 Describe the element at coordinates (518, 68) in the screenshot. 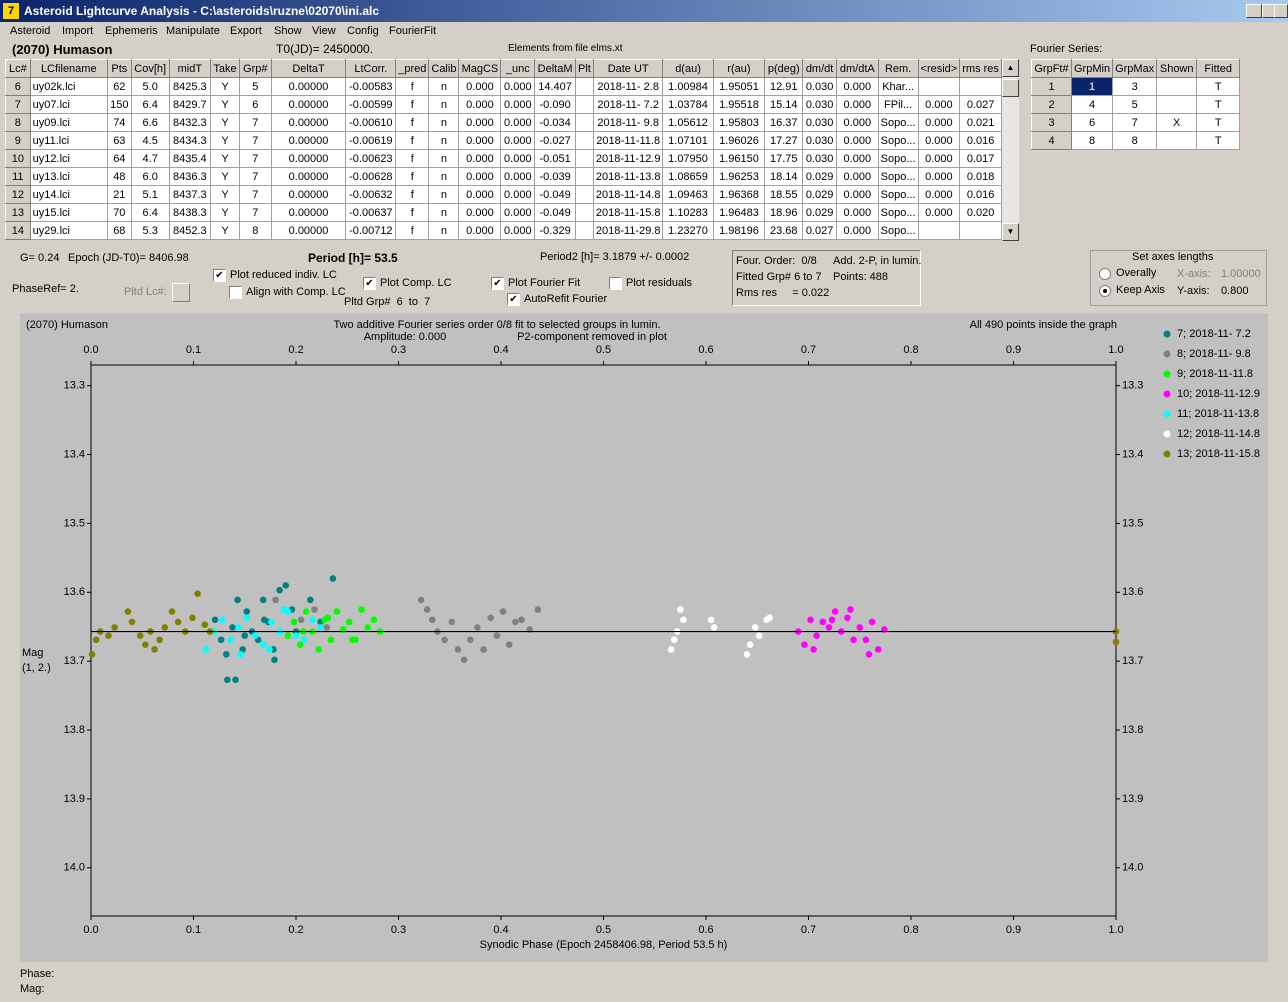

I see `column-header: _unc` at that location.